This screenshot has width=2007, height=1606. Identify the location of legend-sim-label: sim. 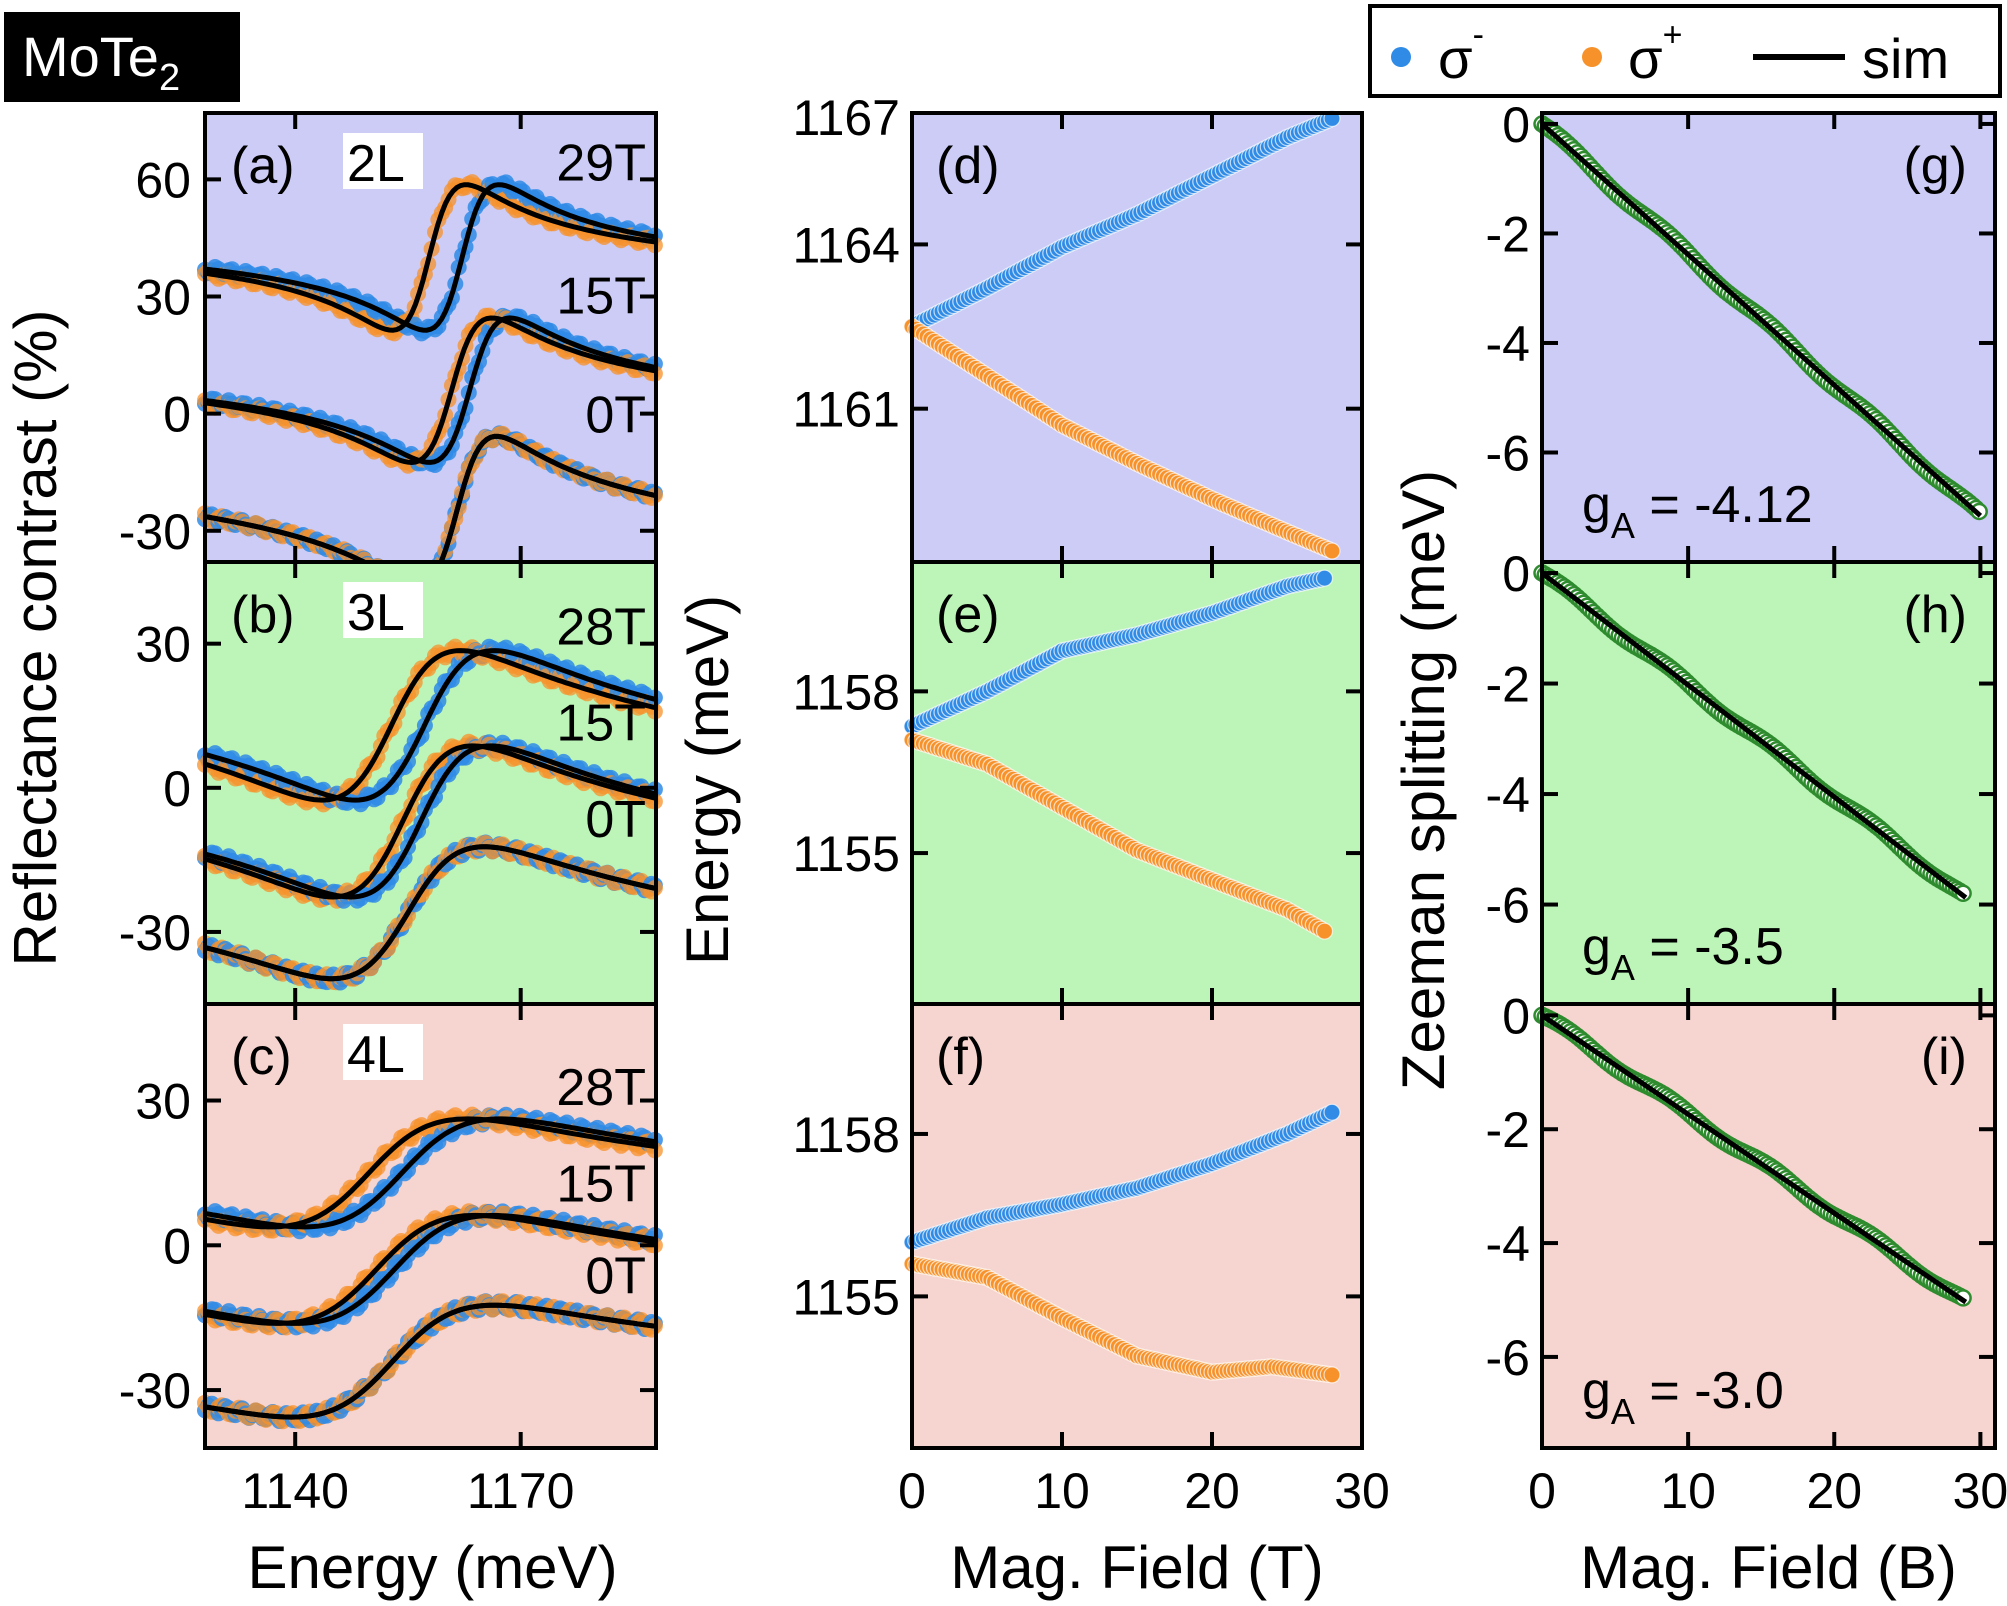
(1905, 58).